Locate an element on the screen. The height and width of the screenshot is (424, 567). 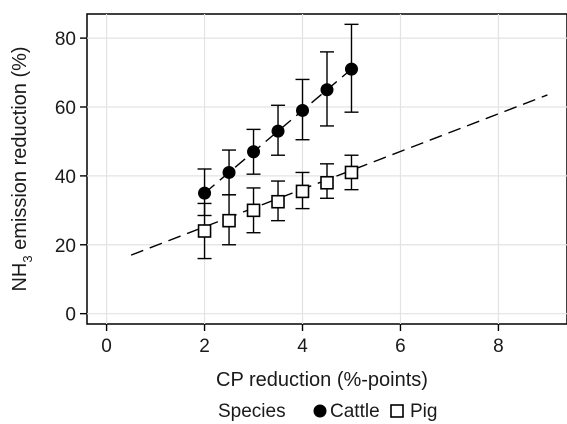
legend-pig-label: Pig is located at coordinates (423, 411).